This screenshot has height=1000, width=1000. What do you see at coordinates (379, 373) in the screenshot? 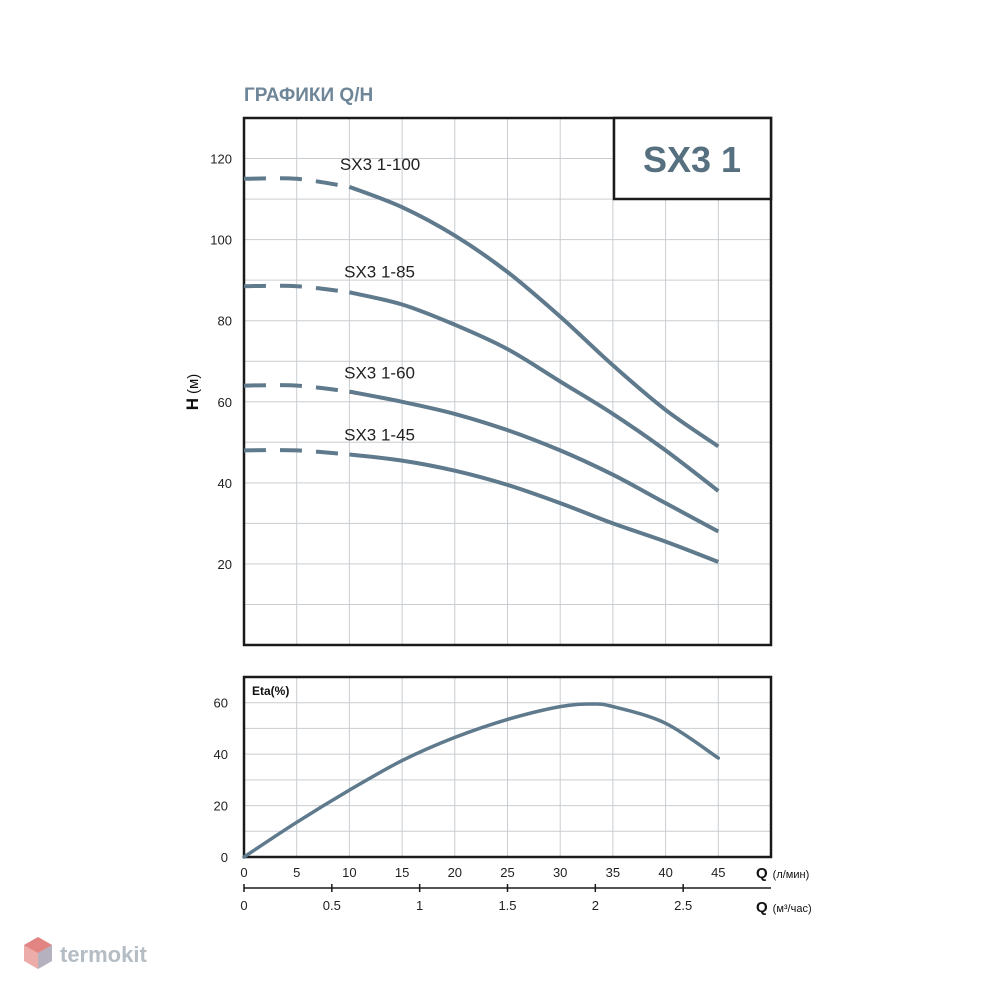
I see `series-label: SX3 1-60` at bounding box center [379, 373].